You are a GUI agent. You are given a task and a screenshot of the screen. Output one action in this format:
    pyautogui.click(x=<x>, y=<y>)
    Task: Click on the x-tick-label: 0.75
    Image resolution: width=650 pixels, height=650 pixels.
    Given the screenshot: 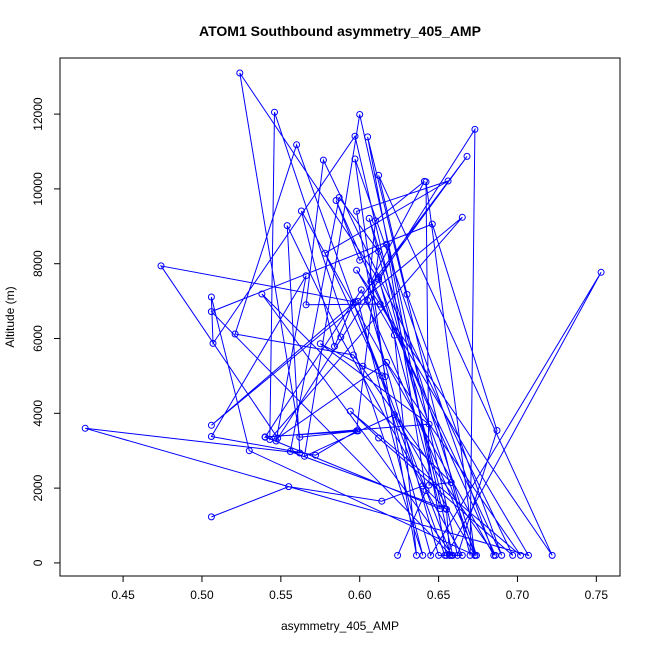 What is the action you would take?
    pyautogui.click(x=597, y=595)
    